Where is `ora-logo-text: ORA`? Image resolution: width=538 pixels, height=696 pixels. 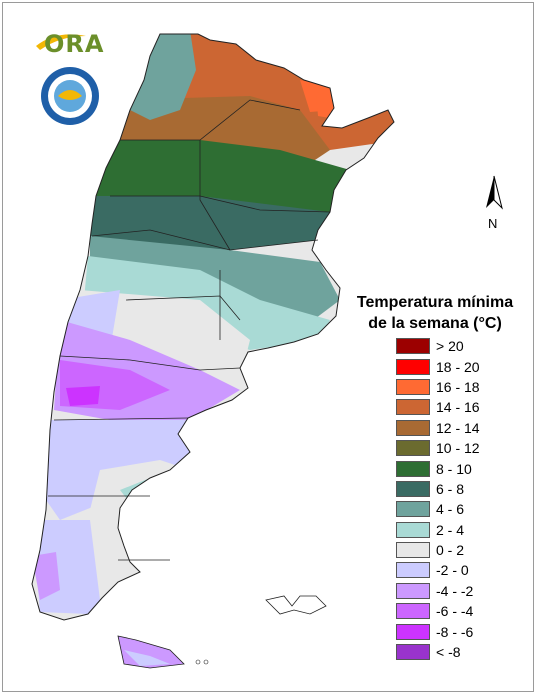
ora-logo-text: ORA is located at coordinates (74, 44).